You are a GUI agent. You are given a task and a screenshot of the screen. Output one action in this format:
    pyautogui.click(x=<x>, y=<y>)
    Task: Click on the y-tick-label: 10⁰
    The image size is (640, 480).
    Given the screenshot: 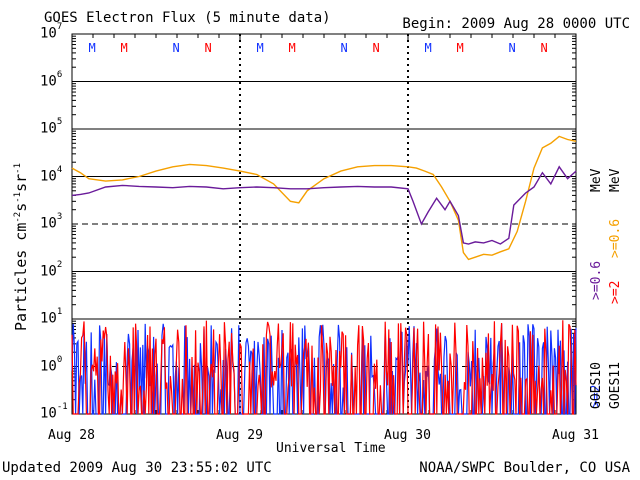 What is the action you would take?
    pyautogui.click(x=51, y=364)
    